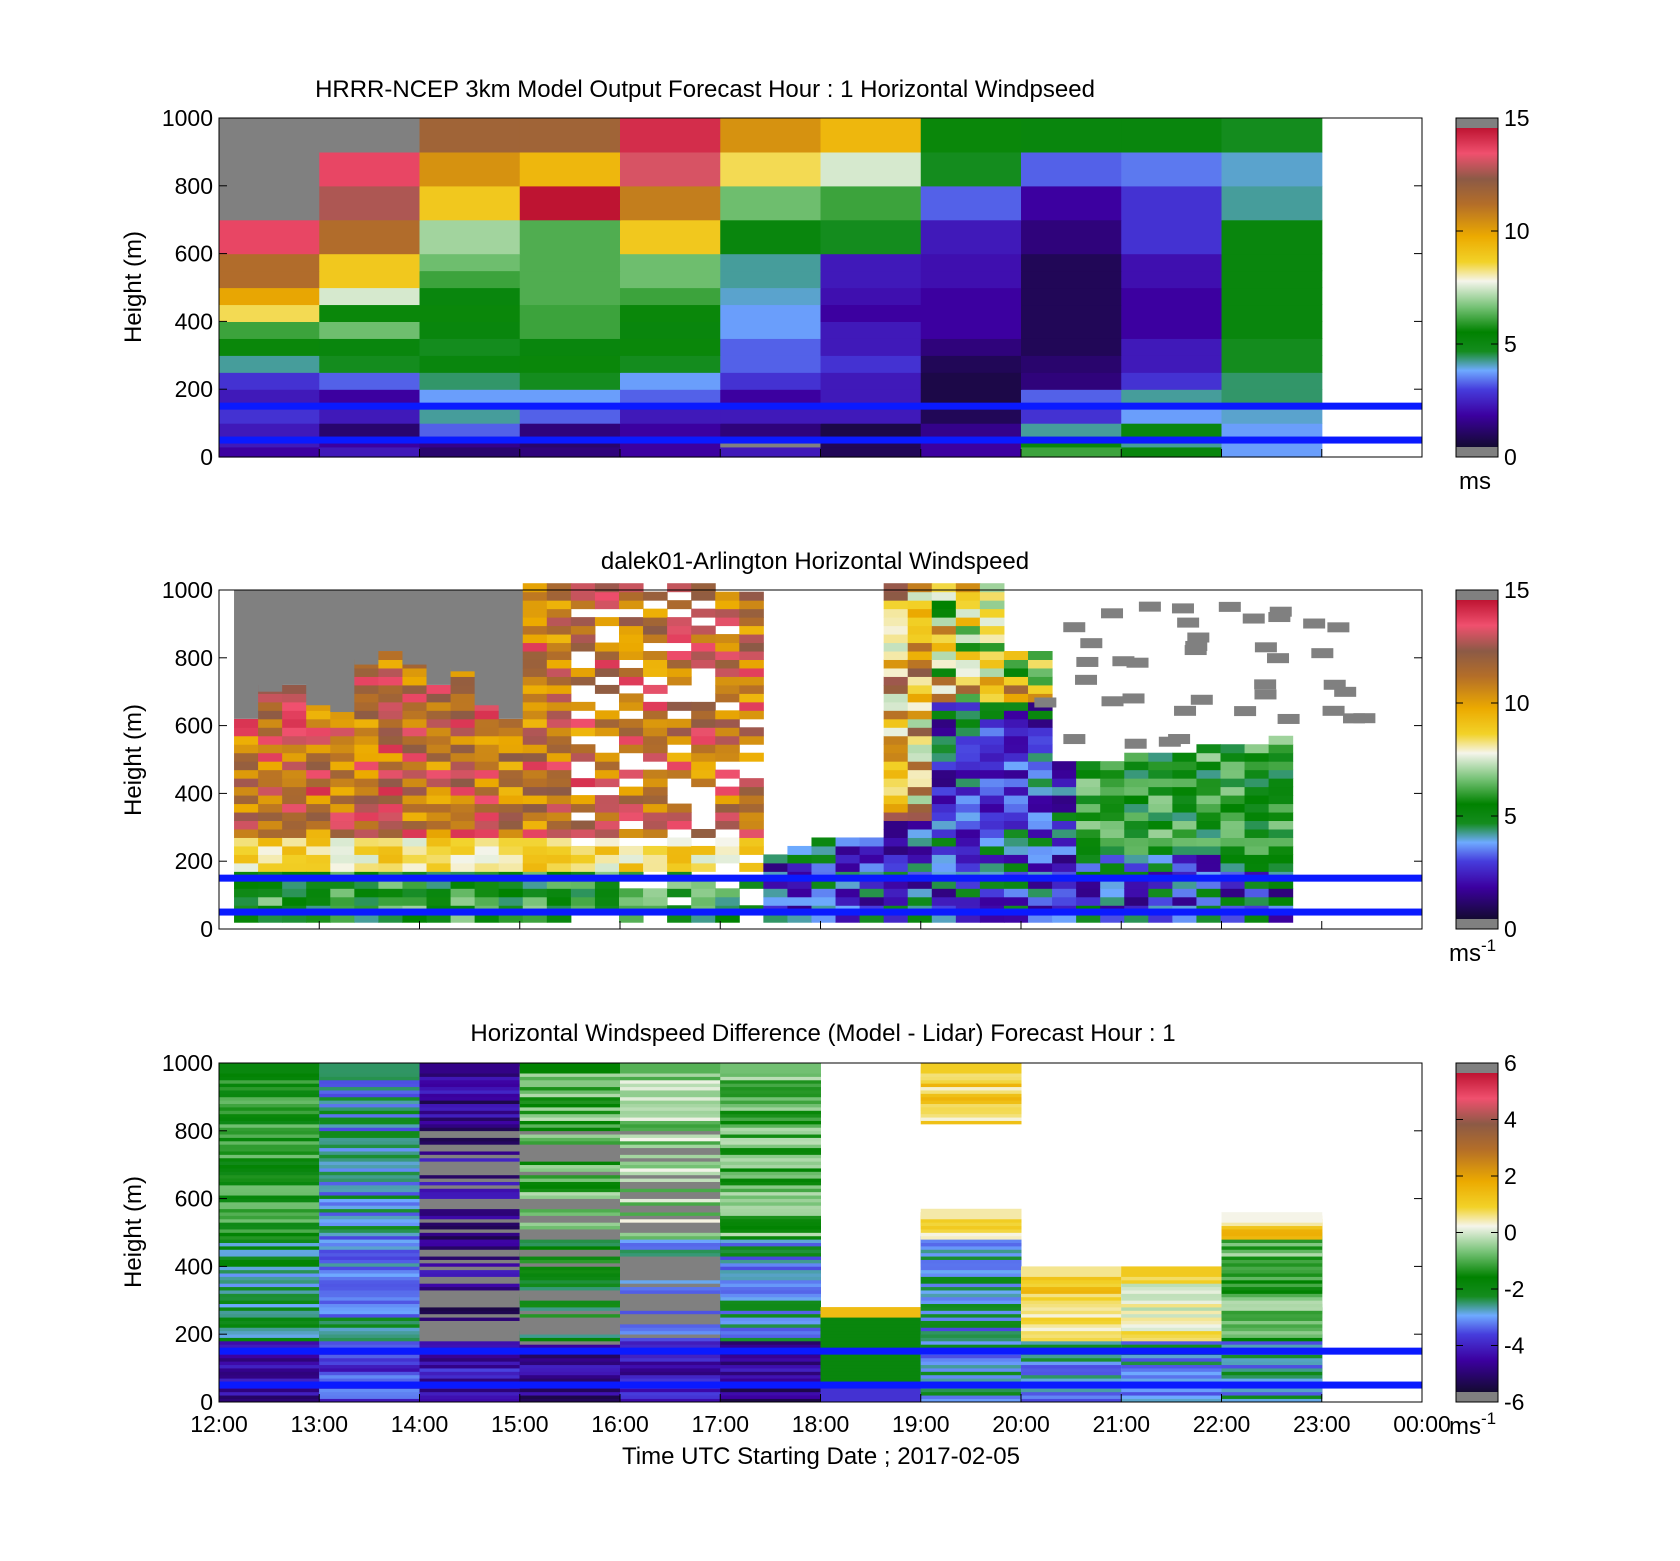  I want to click on colorbar-unit: ms-1, so click(1472, 1424).